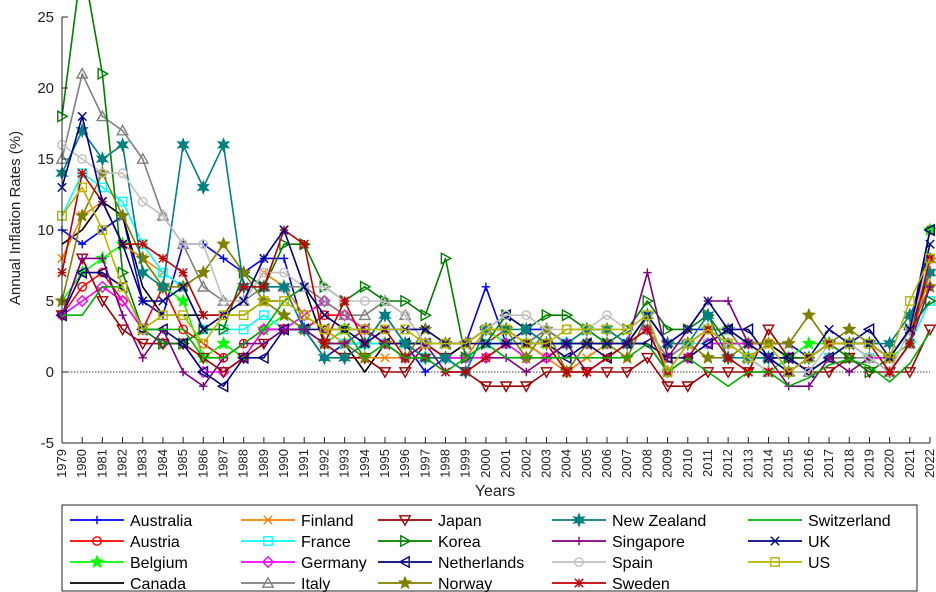  What do you see at coordinates (768, 463) in the screenshot?
I see `x-tick-label: 2014` at bounding box center [768, 463].